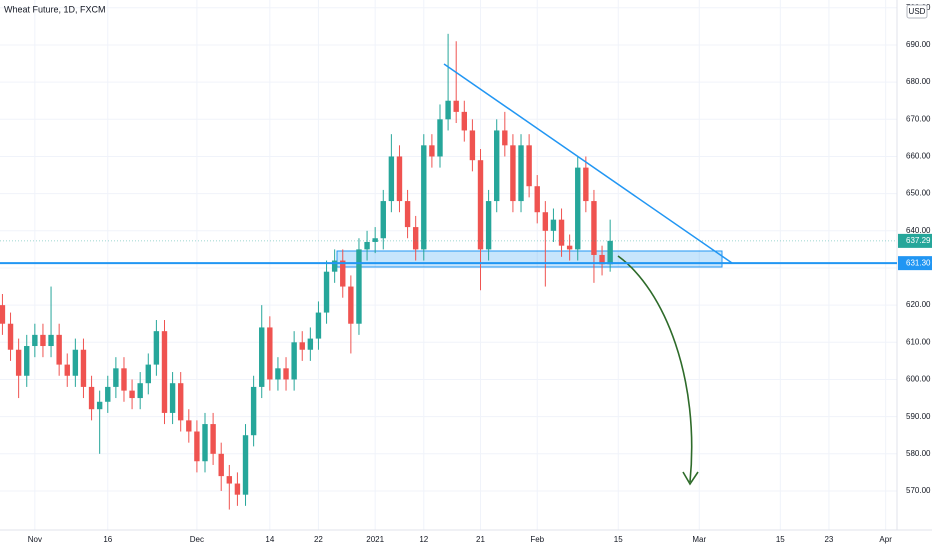 Image resolution: width=932 pixels, height=550 pixels. I want to click on x-tick-label: Mar, so click(699, 539).